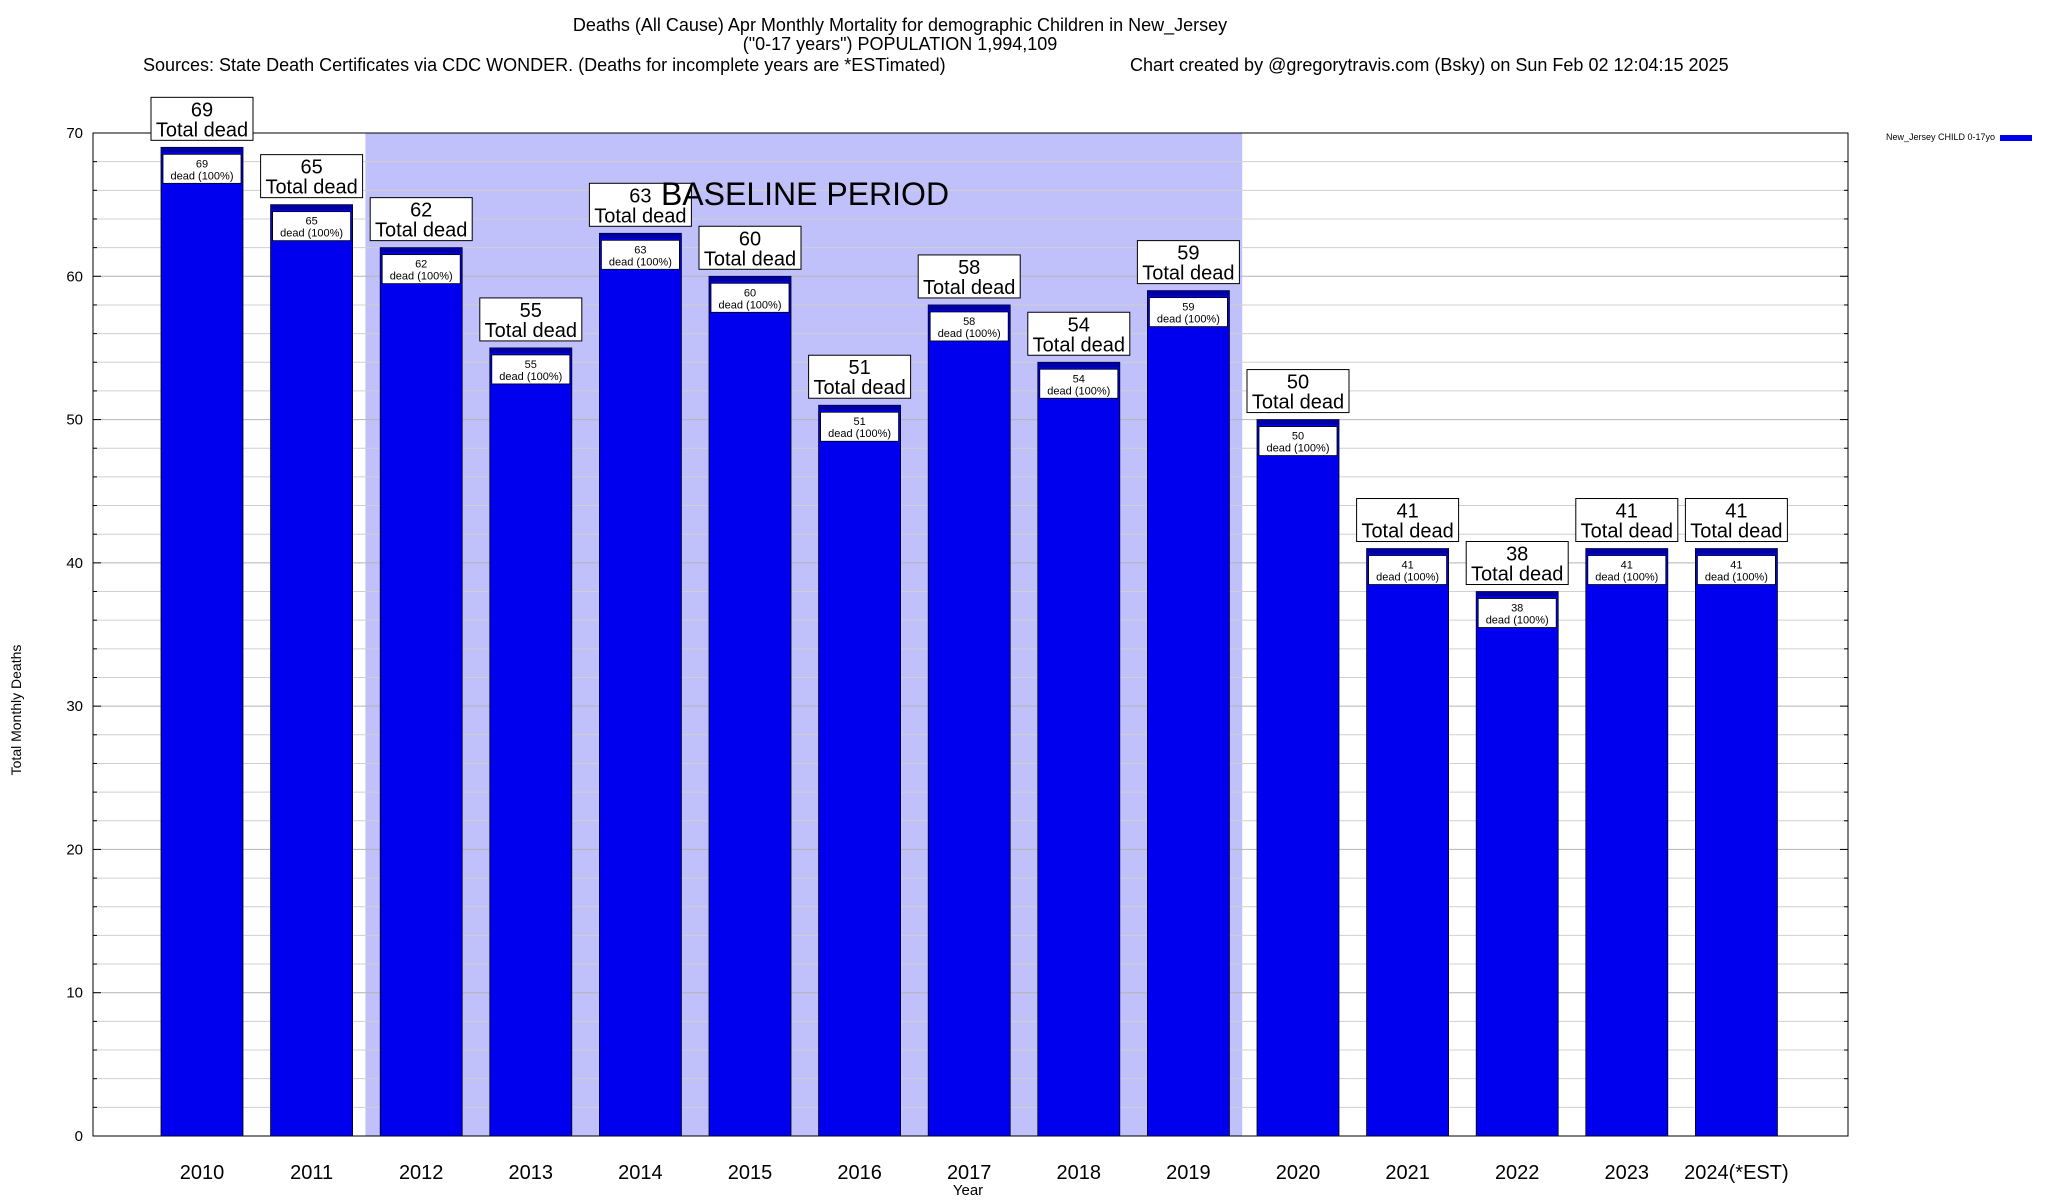  Describe the element at coordinates (900, 44) in the screenshot. I see `chart-subtitle: ("0-17 years") POPULATION 1,994,109` at that location.